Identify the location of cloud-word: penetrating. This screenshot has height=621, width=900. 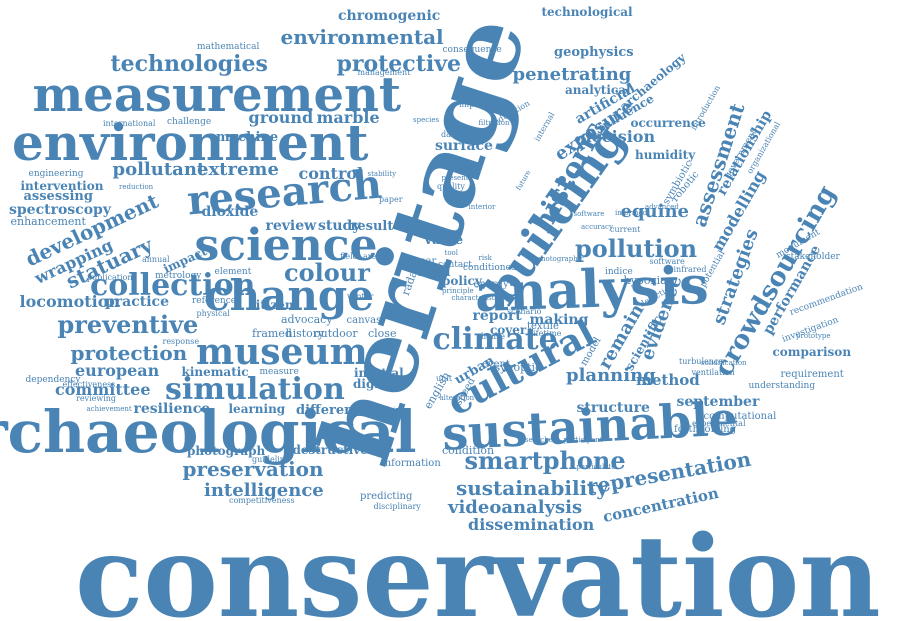
(572, 74).